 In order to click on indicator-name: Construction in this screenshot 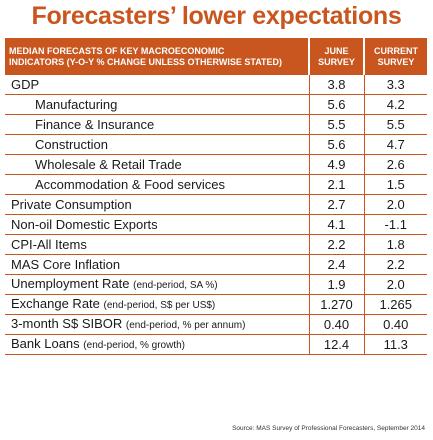, I will do `click(71, 144)`.